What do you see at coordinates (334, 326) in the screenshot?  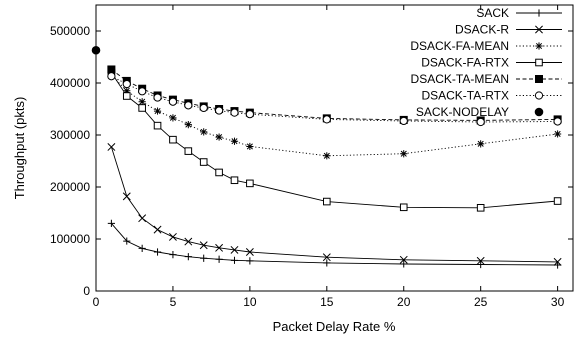 I see `x-axis-label: Packet Delay Rate %` at bounding box center [334, 326].